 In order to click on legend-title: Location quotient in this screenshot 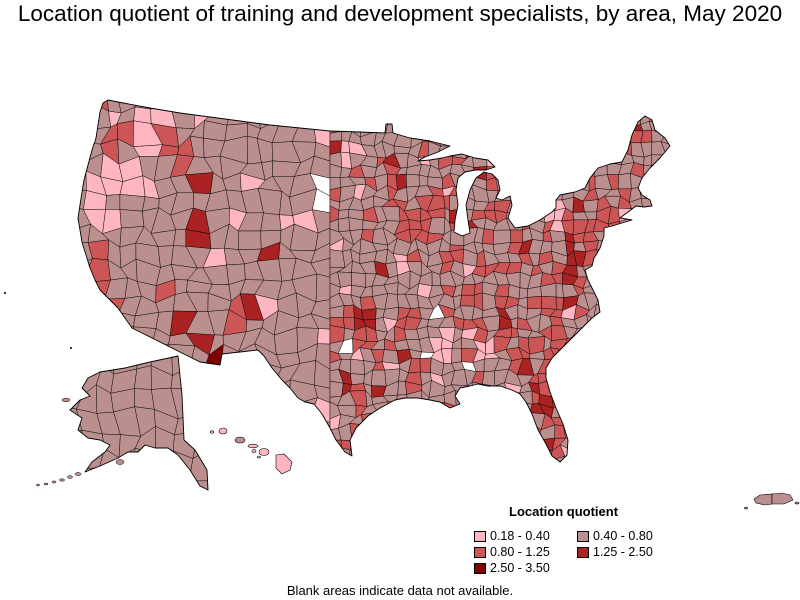, I will do `click(564, 511)`.